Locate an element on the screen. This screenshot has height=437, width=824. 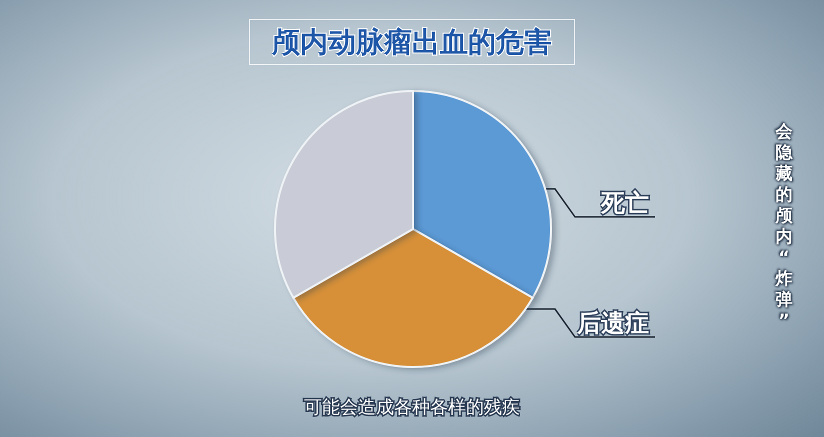
text: 可能会造成各种各样的残疾 is located at coordinates (412, 407).